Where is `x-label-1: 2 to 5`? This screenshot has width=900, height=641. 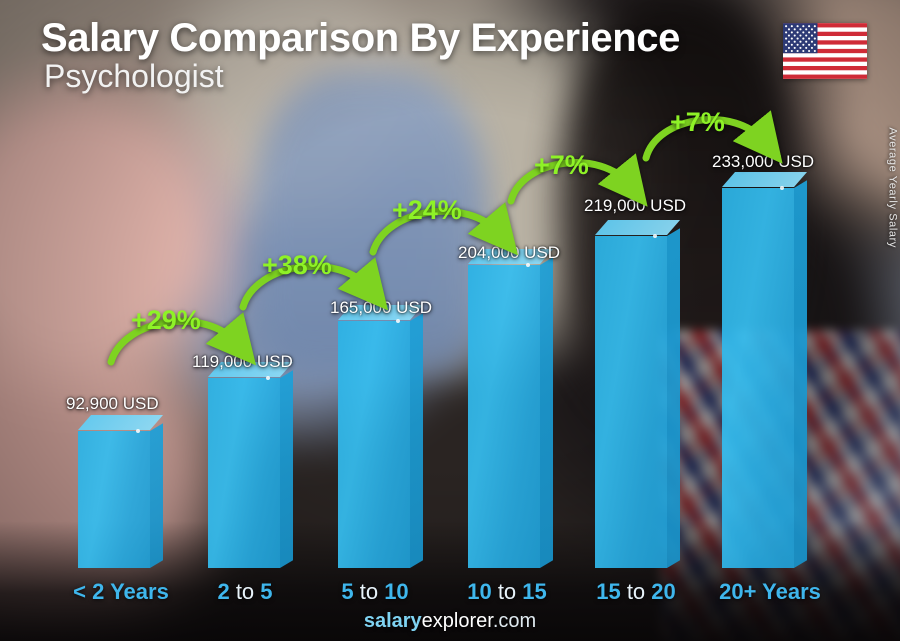 x-label-1: 2 to 5 is located at coordinates (245, 592).